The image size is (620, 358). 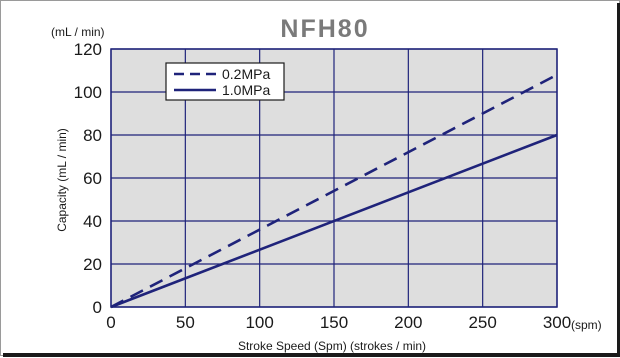 I want to click on y-tick-label: 60, so click(x=92, y=178).